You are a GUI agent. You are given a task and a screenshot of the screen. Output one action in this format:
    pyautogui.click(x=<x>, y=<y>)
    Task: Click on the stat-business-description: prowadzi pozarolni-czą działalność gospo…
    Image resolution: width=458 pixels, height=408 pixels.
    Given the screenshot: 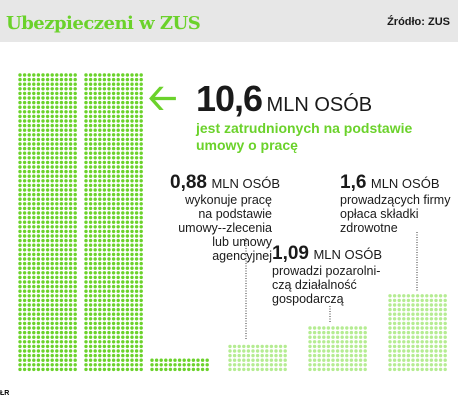 What is the action you would take?
    pyautogui.click(x=326, y=285)
    